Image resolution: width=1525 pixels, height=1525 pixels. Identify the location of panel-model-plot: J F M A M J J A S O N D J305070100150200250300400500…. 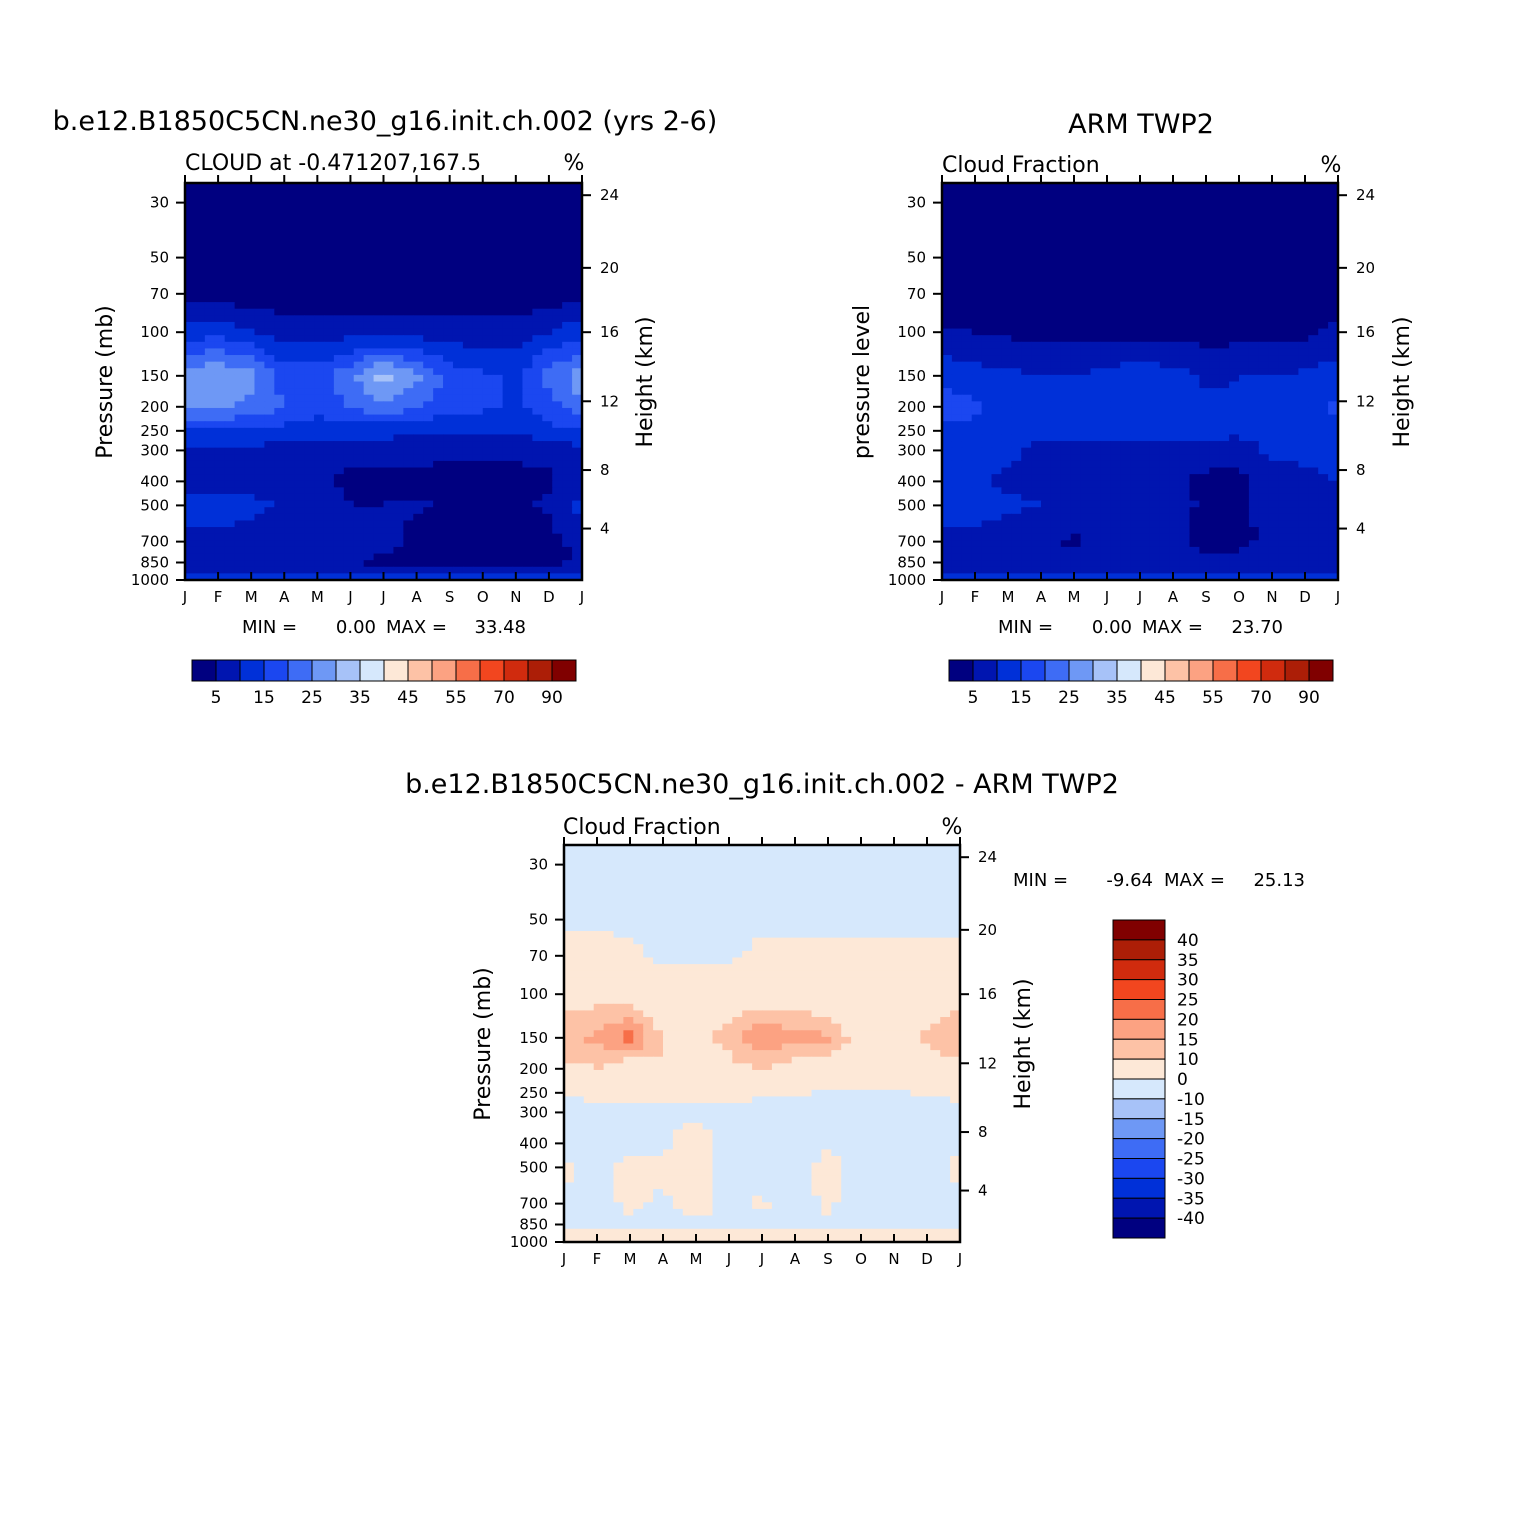
(375, 390).